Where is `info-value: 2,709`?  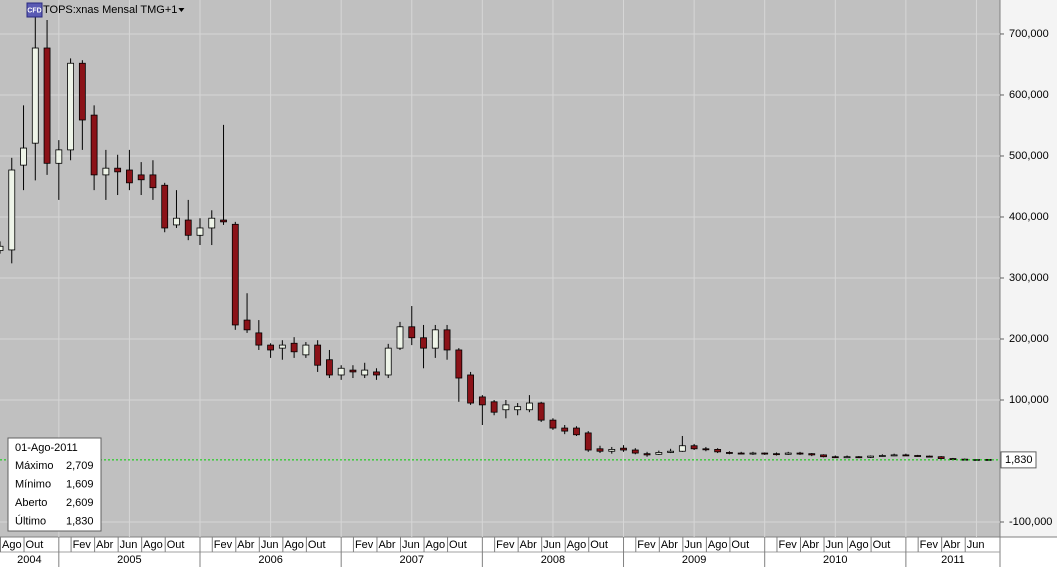 info-value: 2,709 is located at coordinates (80, 466).